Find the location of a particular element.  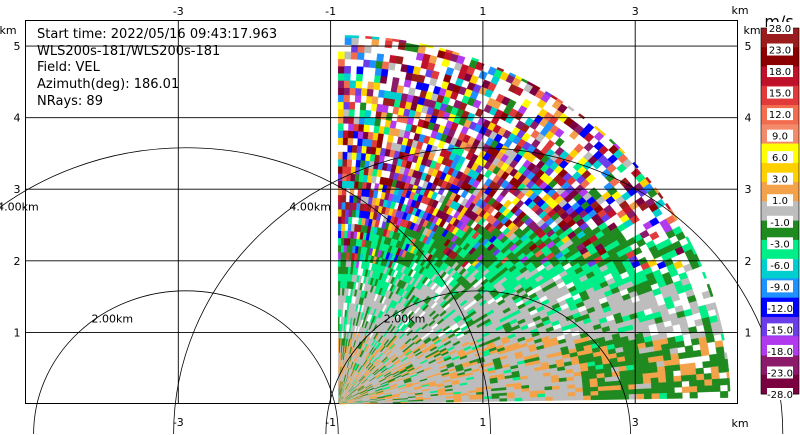

x-tick-label-top: 1 is located at coordinates (482, 11).